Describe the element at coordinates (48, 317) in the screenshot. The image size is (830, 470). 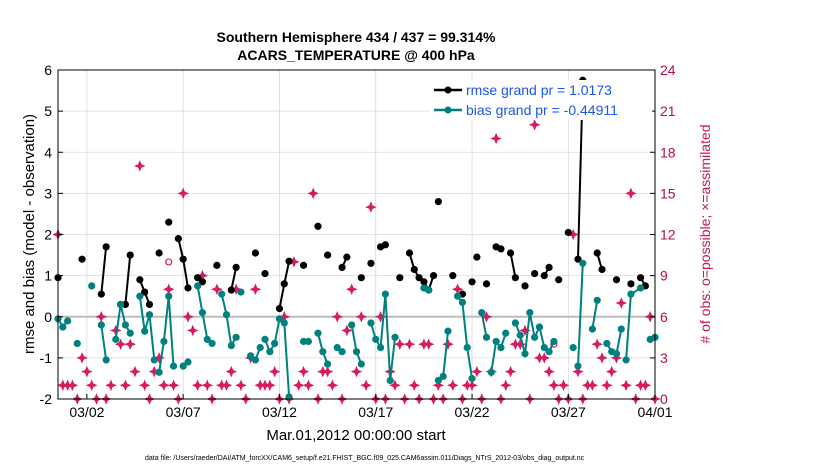
I see `y-tick-label: 0` at that location.